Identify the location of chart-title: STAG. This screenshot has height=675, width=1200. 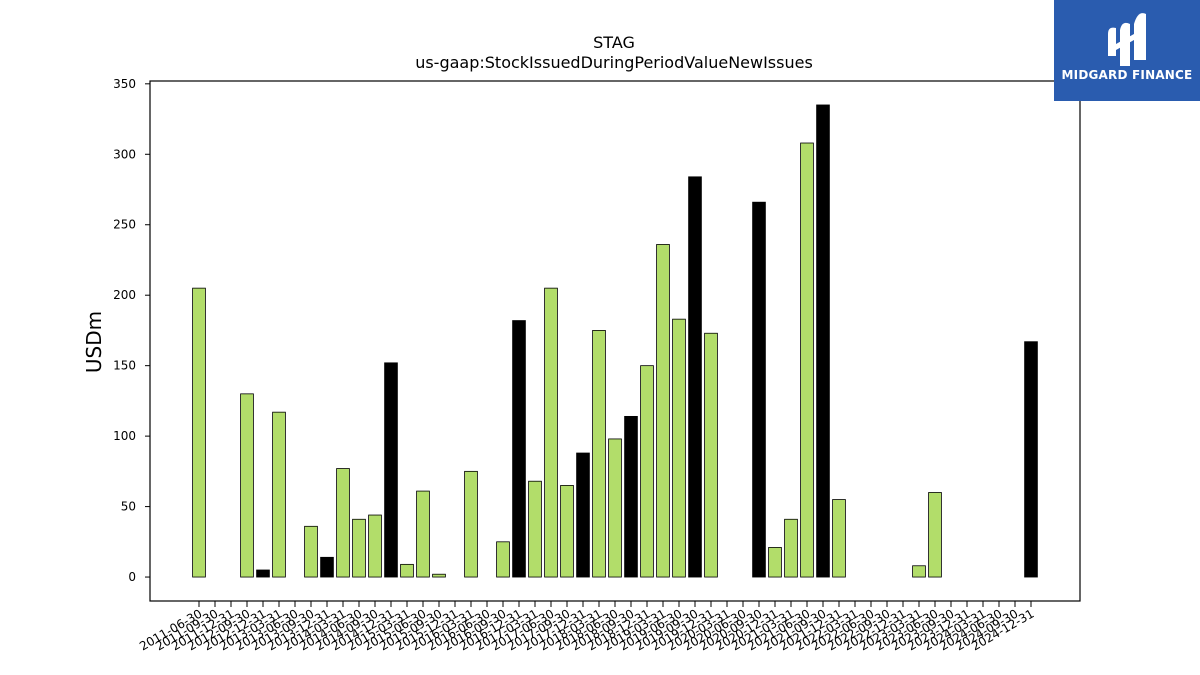
(614, 42).